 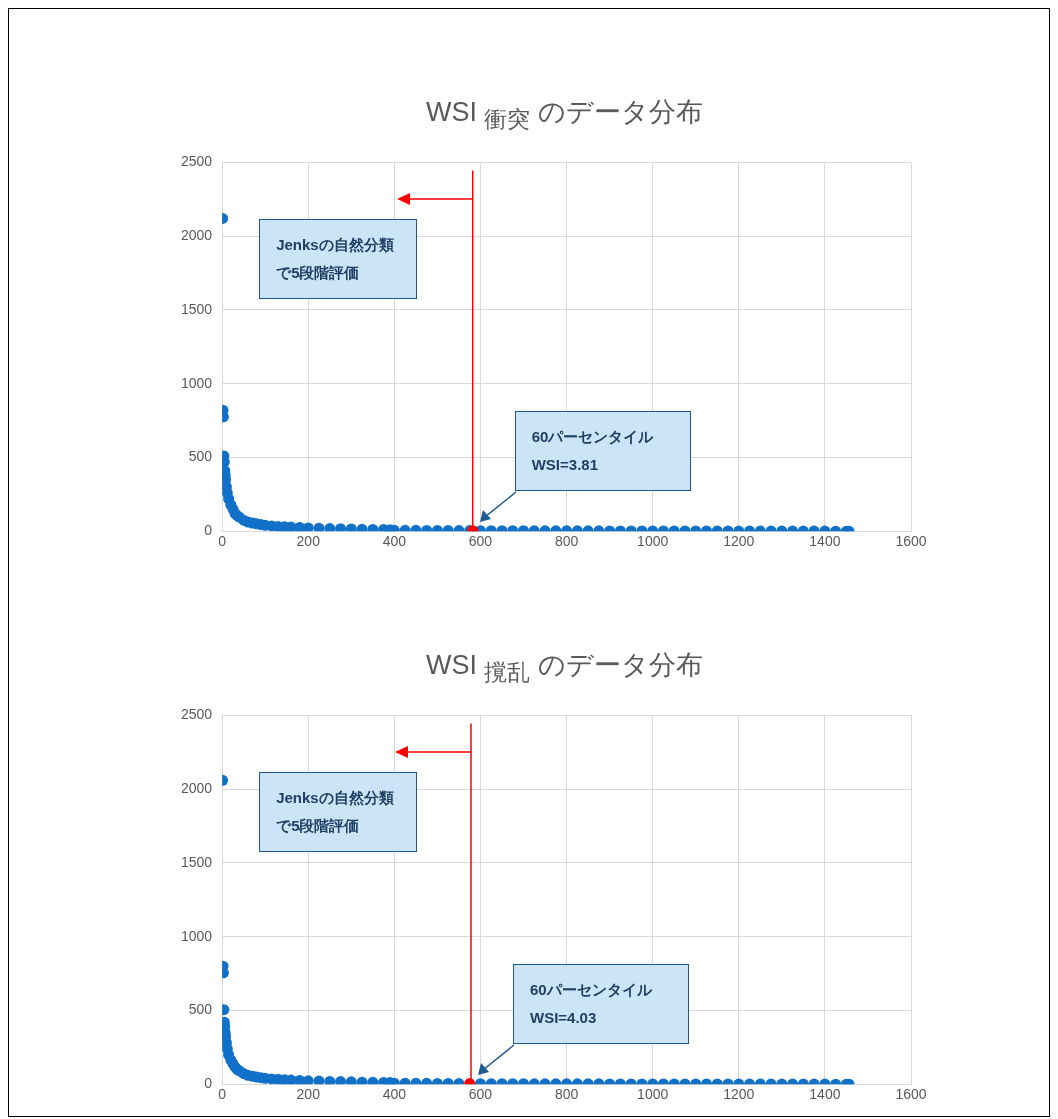 What do you see at coordinates (602, 451) in the screenshot?
I see `callout-box: 60パーセンタイル WSI=3.81` at bounding box center [602, 451].